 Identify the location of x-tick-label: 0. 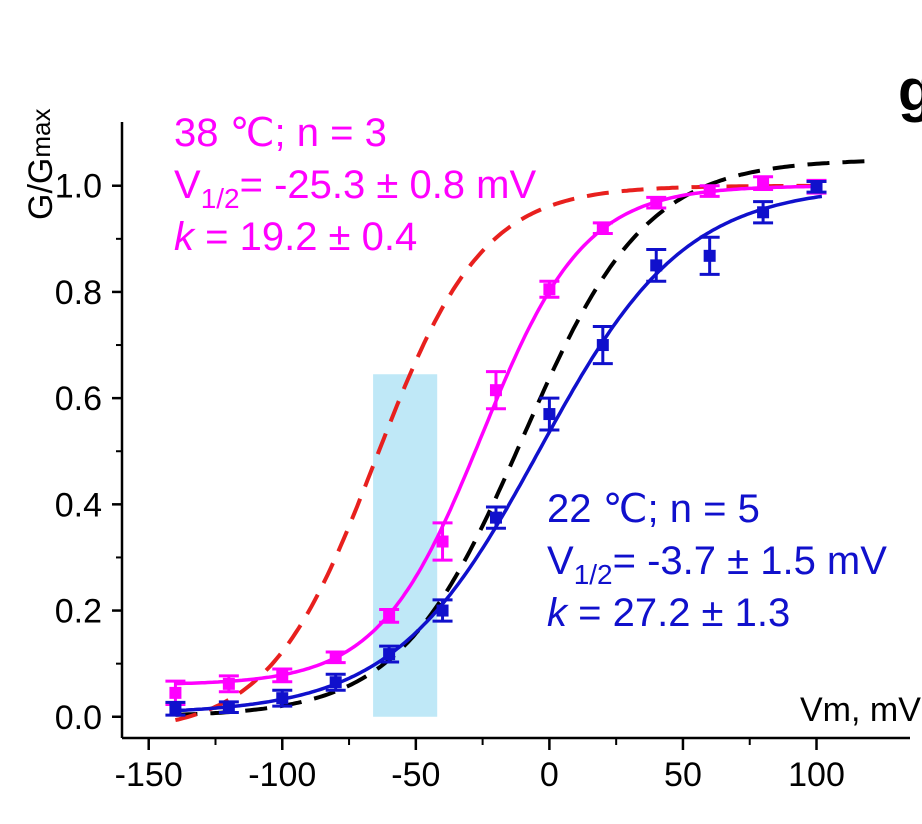
(549, 775).